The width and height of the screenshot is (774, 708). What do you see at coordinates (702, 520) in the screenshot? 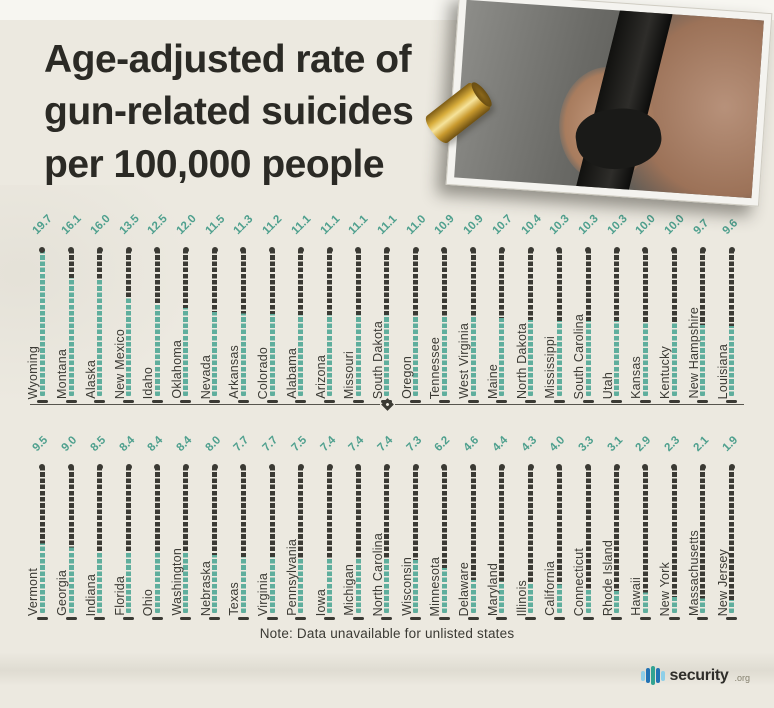
I see `state-column: 2.1 Massachusetts` at bounding box center [702, 520].